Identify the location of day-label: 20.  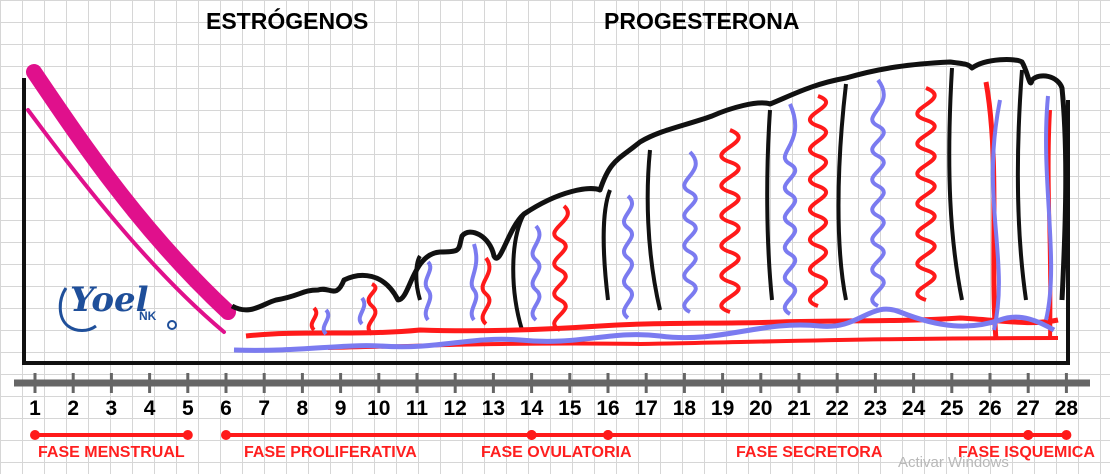
(761, 408).